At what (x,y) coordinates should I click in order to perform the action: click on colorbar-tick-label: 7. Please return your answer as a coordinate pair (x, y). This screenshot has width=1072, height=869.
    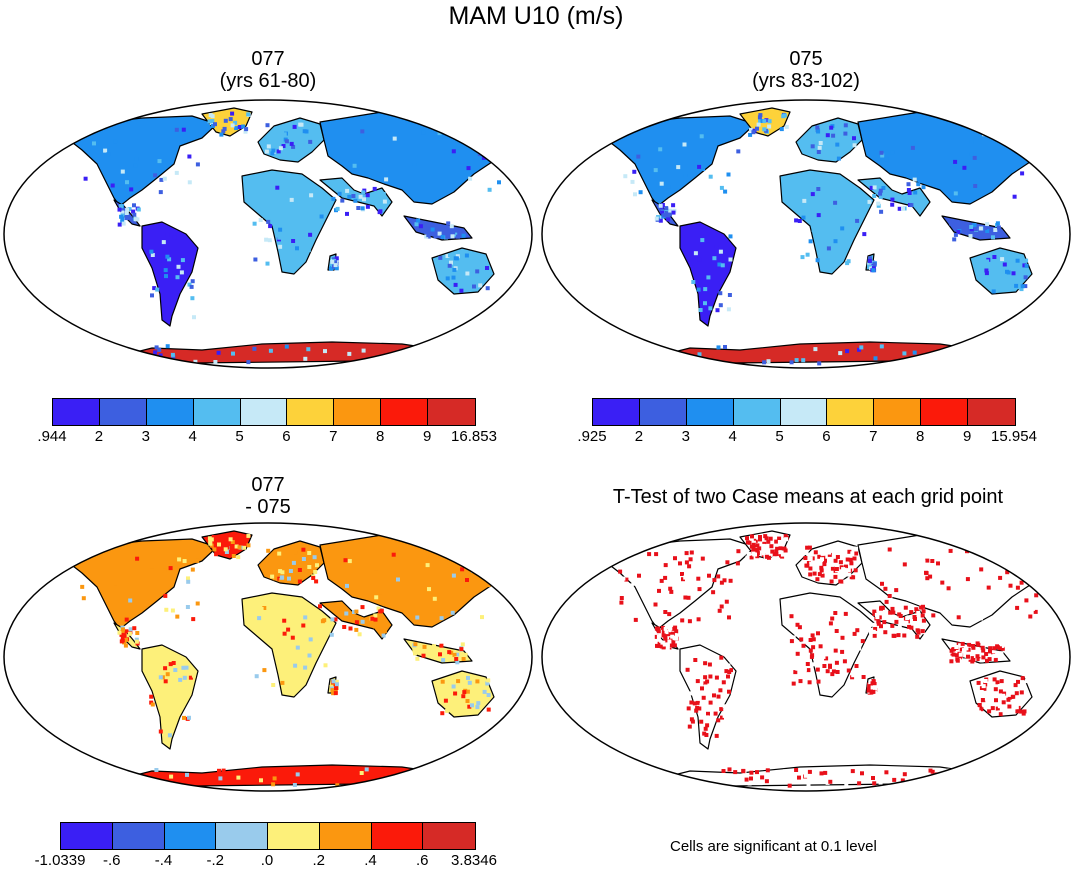
    Looking at the image, I should click on (333, 436).